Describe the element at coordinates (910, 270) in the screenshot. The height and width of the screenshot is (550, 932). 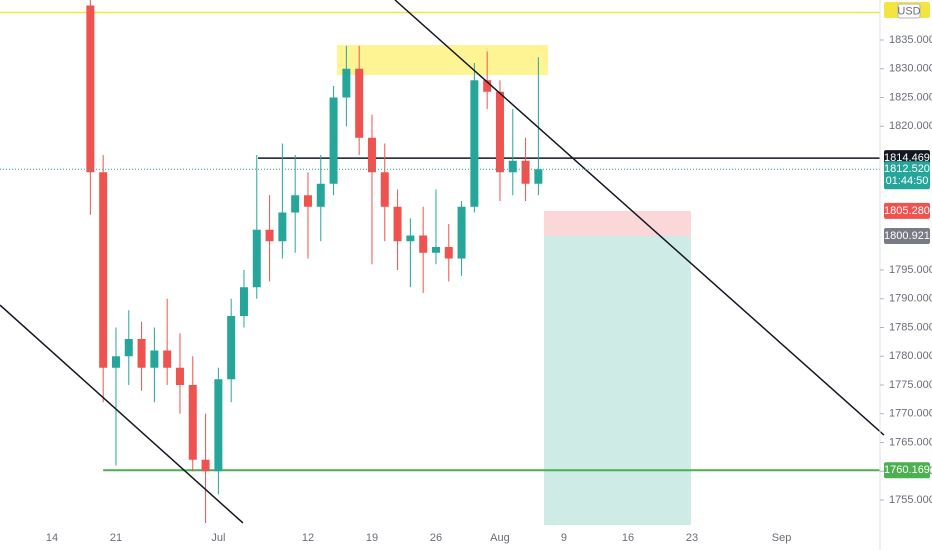
I see `y-tick-label: 1795.000` at that location.